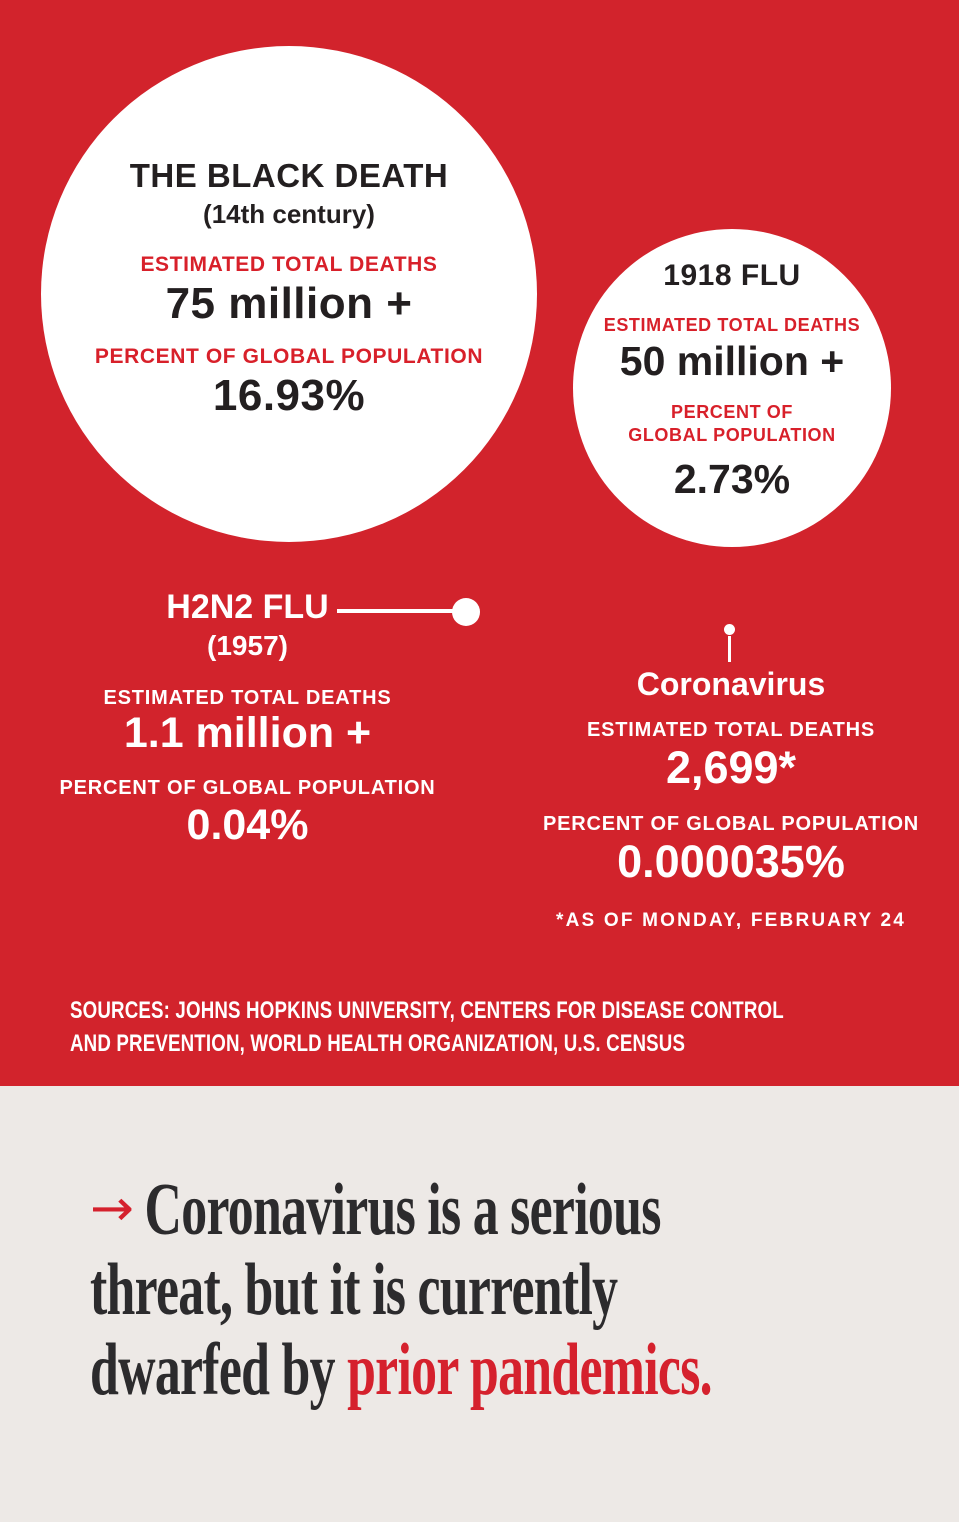  Describe the element at coordinates (395, 611) in the screenshot. I see `h2n2-connector-line` at that location.